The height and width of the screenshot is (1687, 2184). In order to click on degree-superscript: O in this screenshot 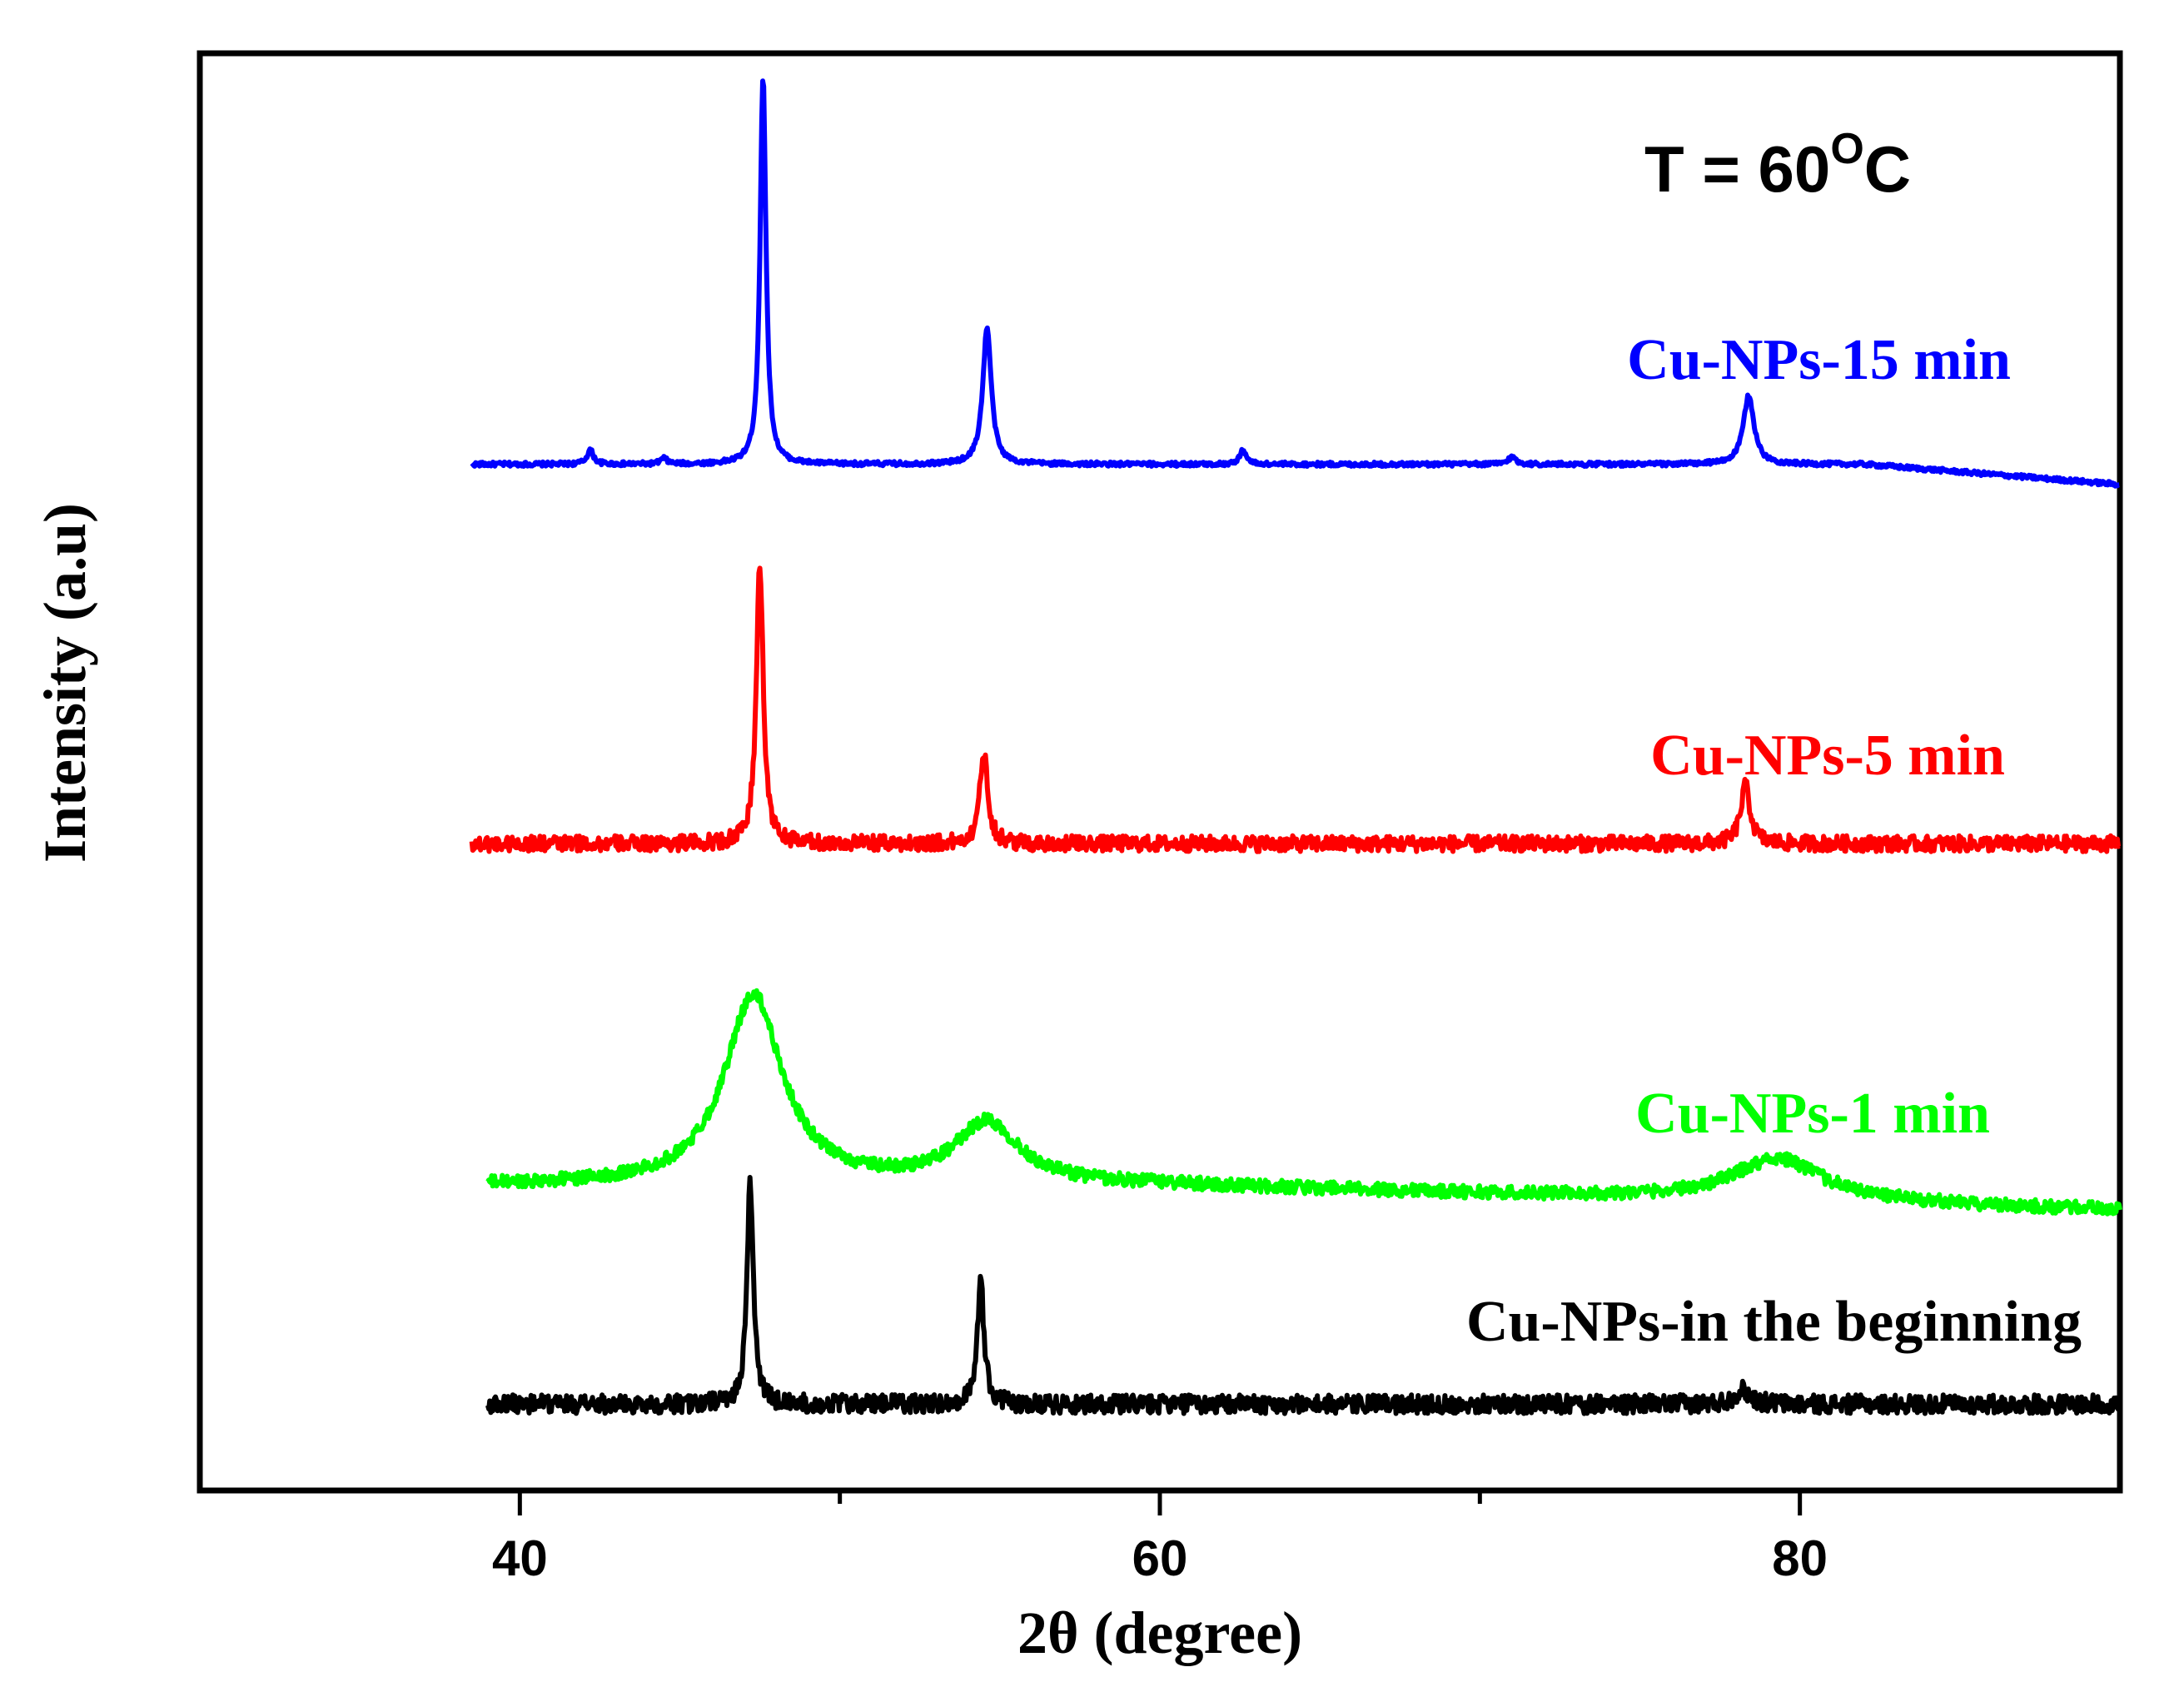, I will do `click(1846, 149)`.